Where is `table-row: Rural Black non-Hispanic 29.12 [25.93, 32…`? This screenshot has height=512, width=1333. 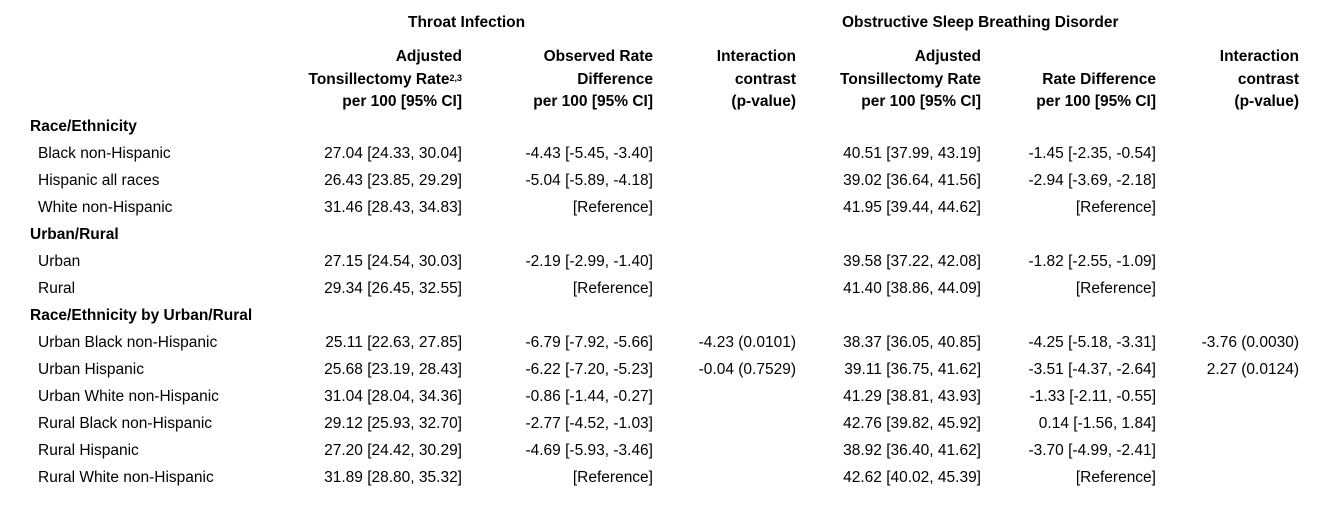
table-row: Rural Black non-Hispanic 29.12 [25.93, 32… is located at coordinates (666, 423).